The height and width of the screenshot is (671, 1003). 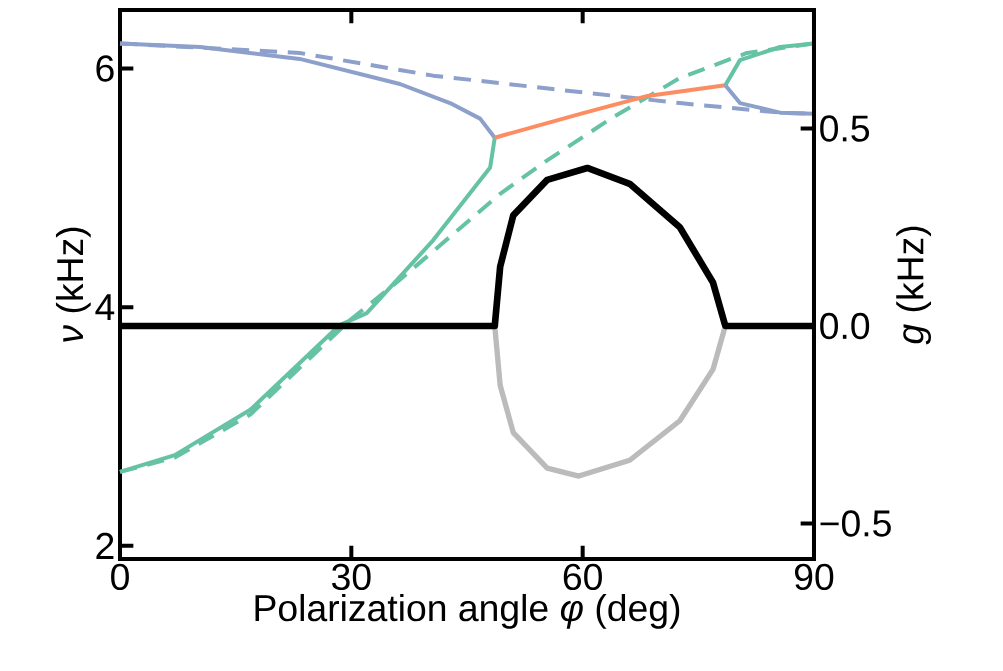 I want to click on y-tick-label: 2, so click(x=105, y=545).